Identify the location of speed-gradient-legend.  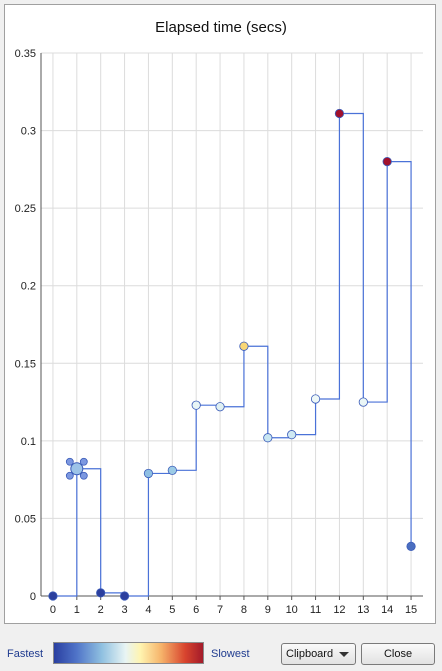
(128, 653).